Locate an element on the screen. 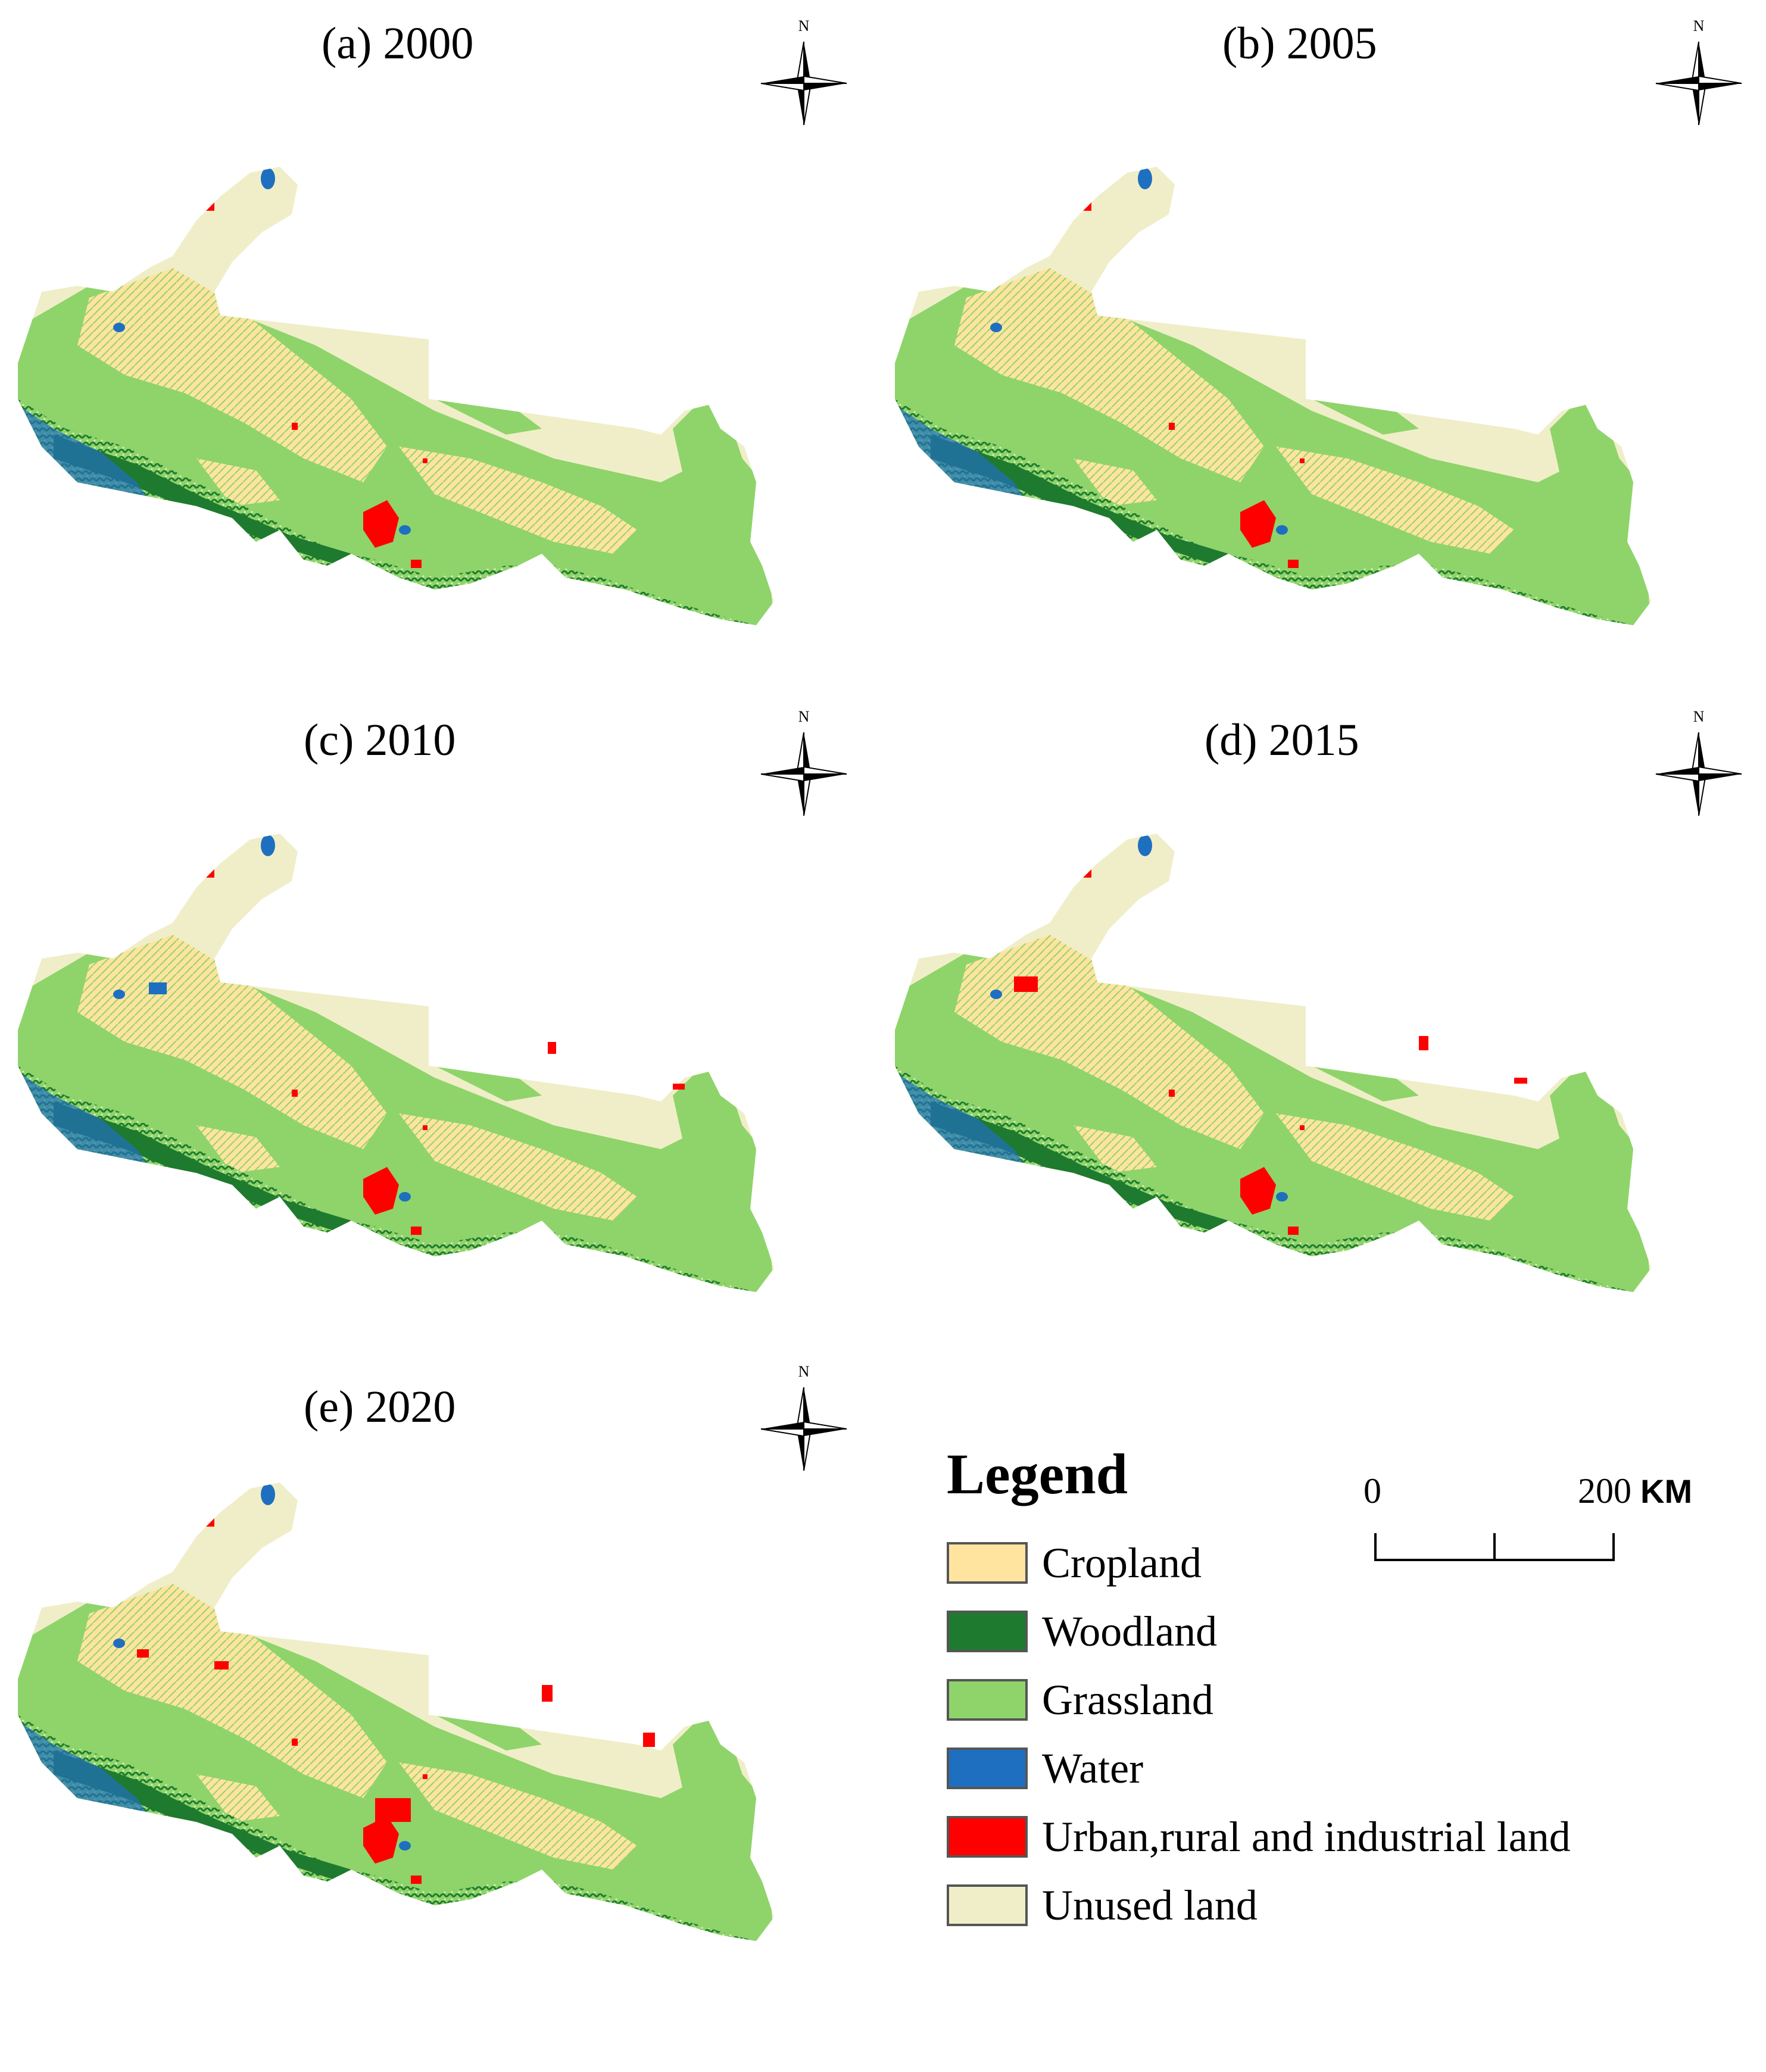  panel-title: (c) 2010 is located at coordinates (380, 740).